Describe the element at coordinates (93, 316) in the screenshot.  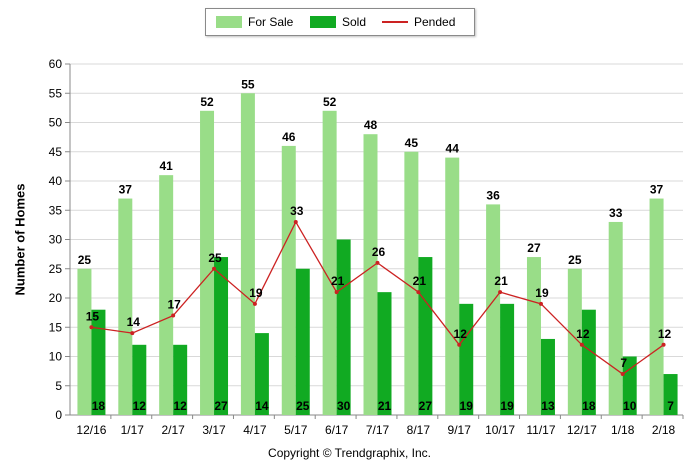
I see `pended-data-label: 15` at that location.